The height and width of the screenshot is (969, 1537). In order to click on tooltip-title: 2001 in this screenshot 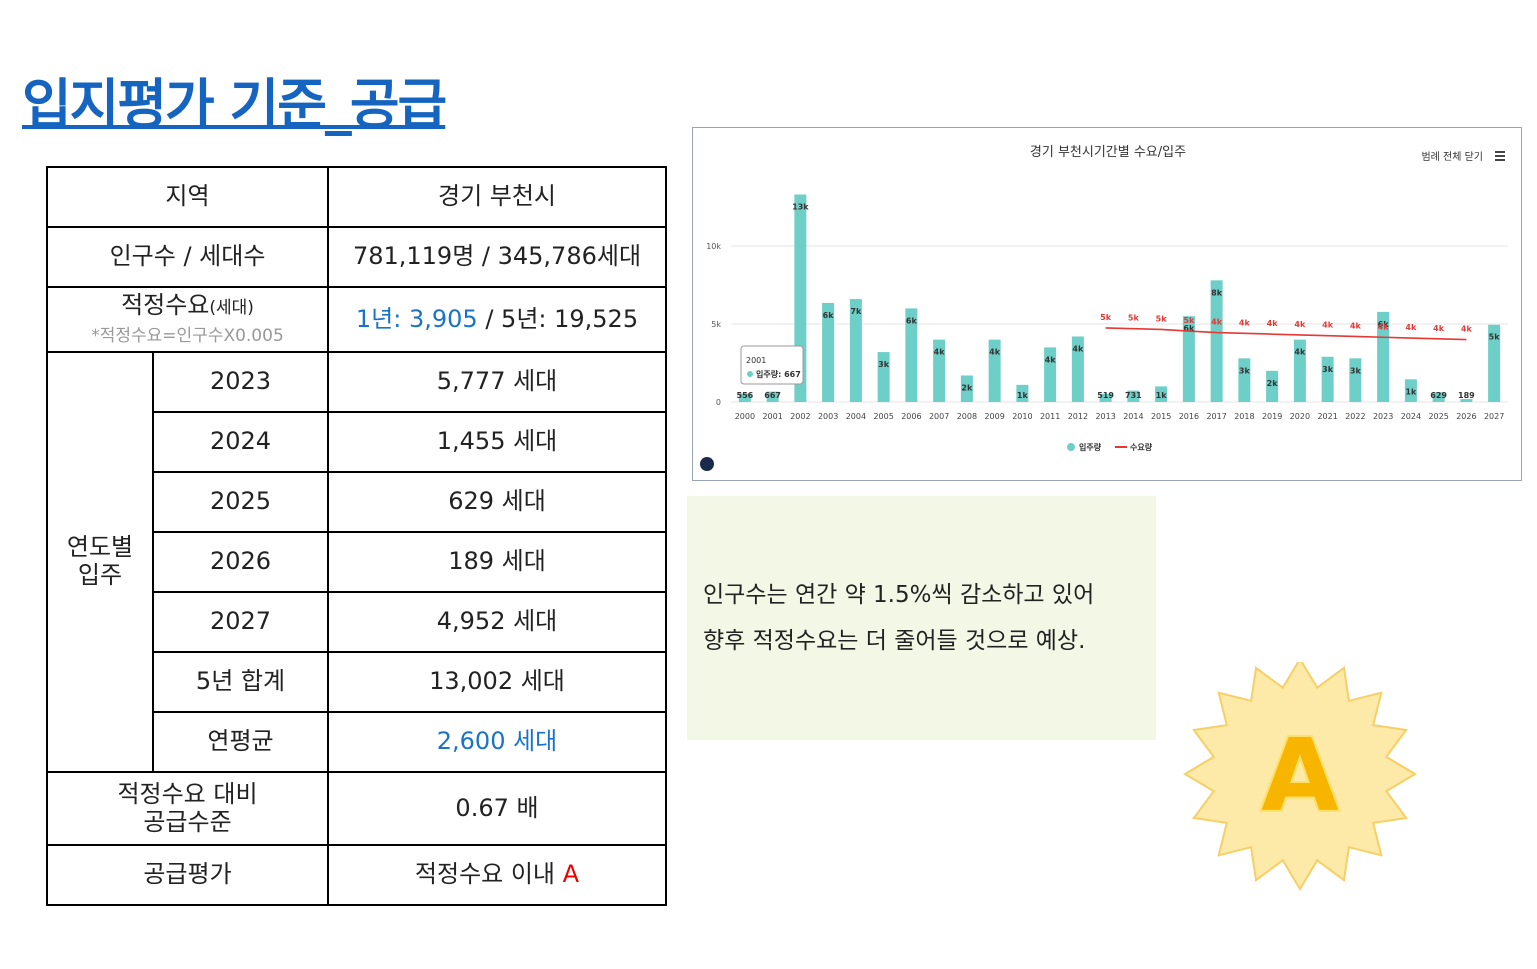, I will do `click(756, 360)`.